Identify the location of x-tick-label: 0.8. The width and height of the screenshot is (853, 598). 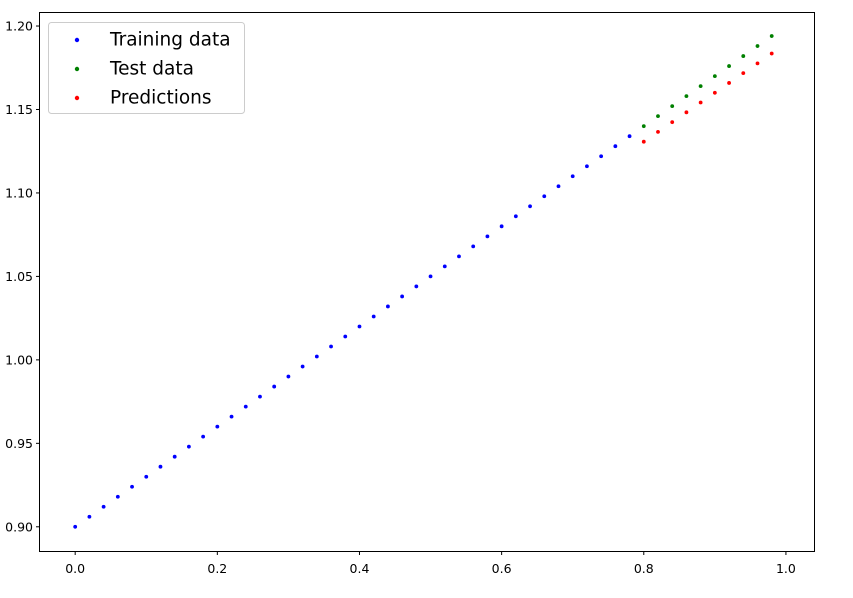
(644, 568).